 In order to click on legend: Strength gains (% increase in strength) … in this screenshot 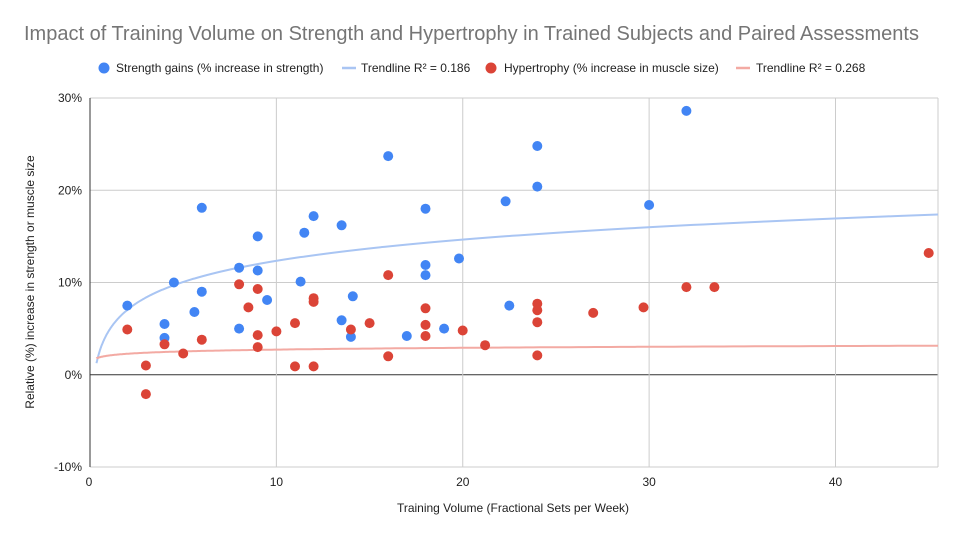, I will do `click(482, 68)`.